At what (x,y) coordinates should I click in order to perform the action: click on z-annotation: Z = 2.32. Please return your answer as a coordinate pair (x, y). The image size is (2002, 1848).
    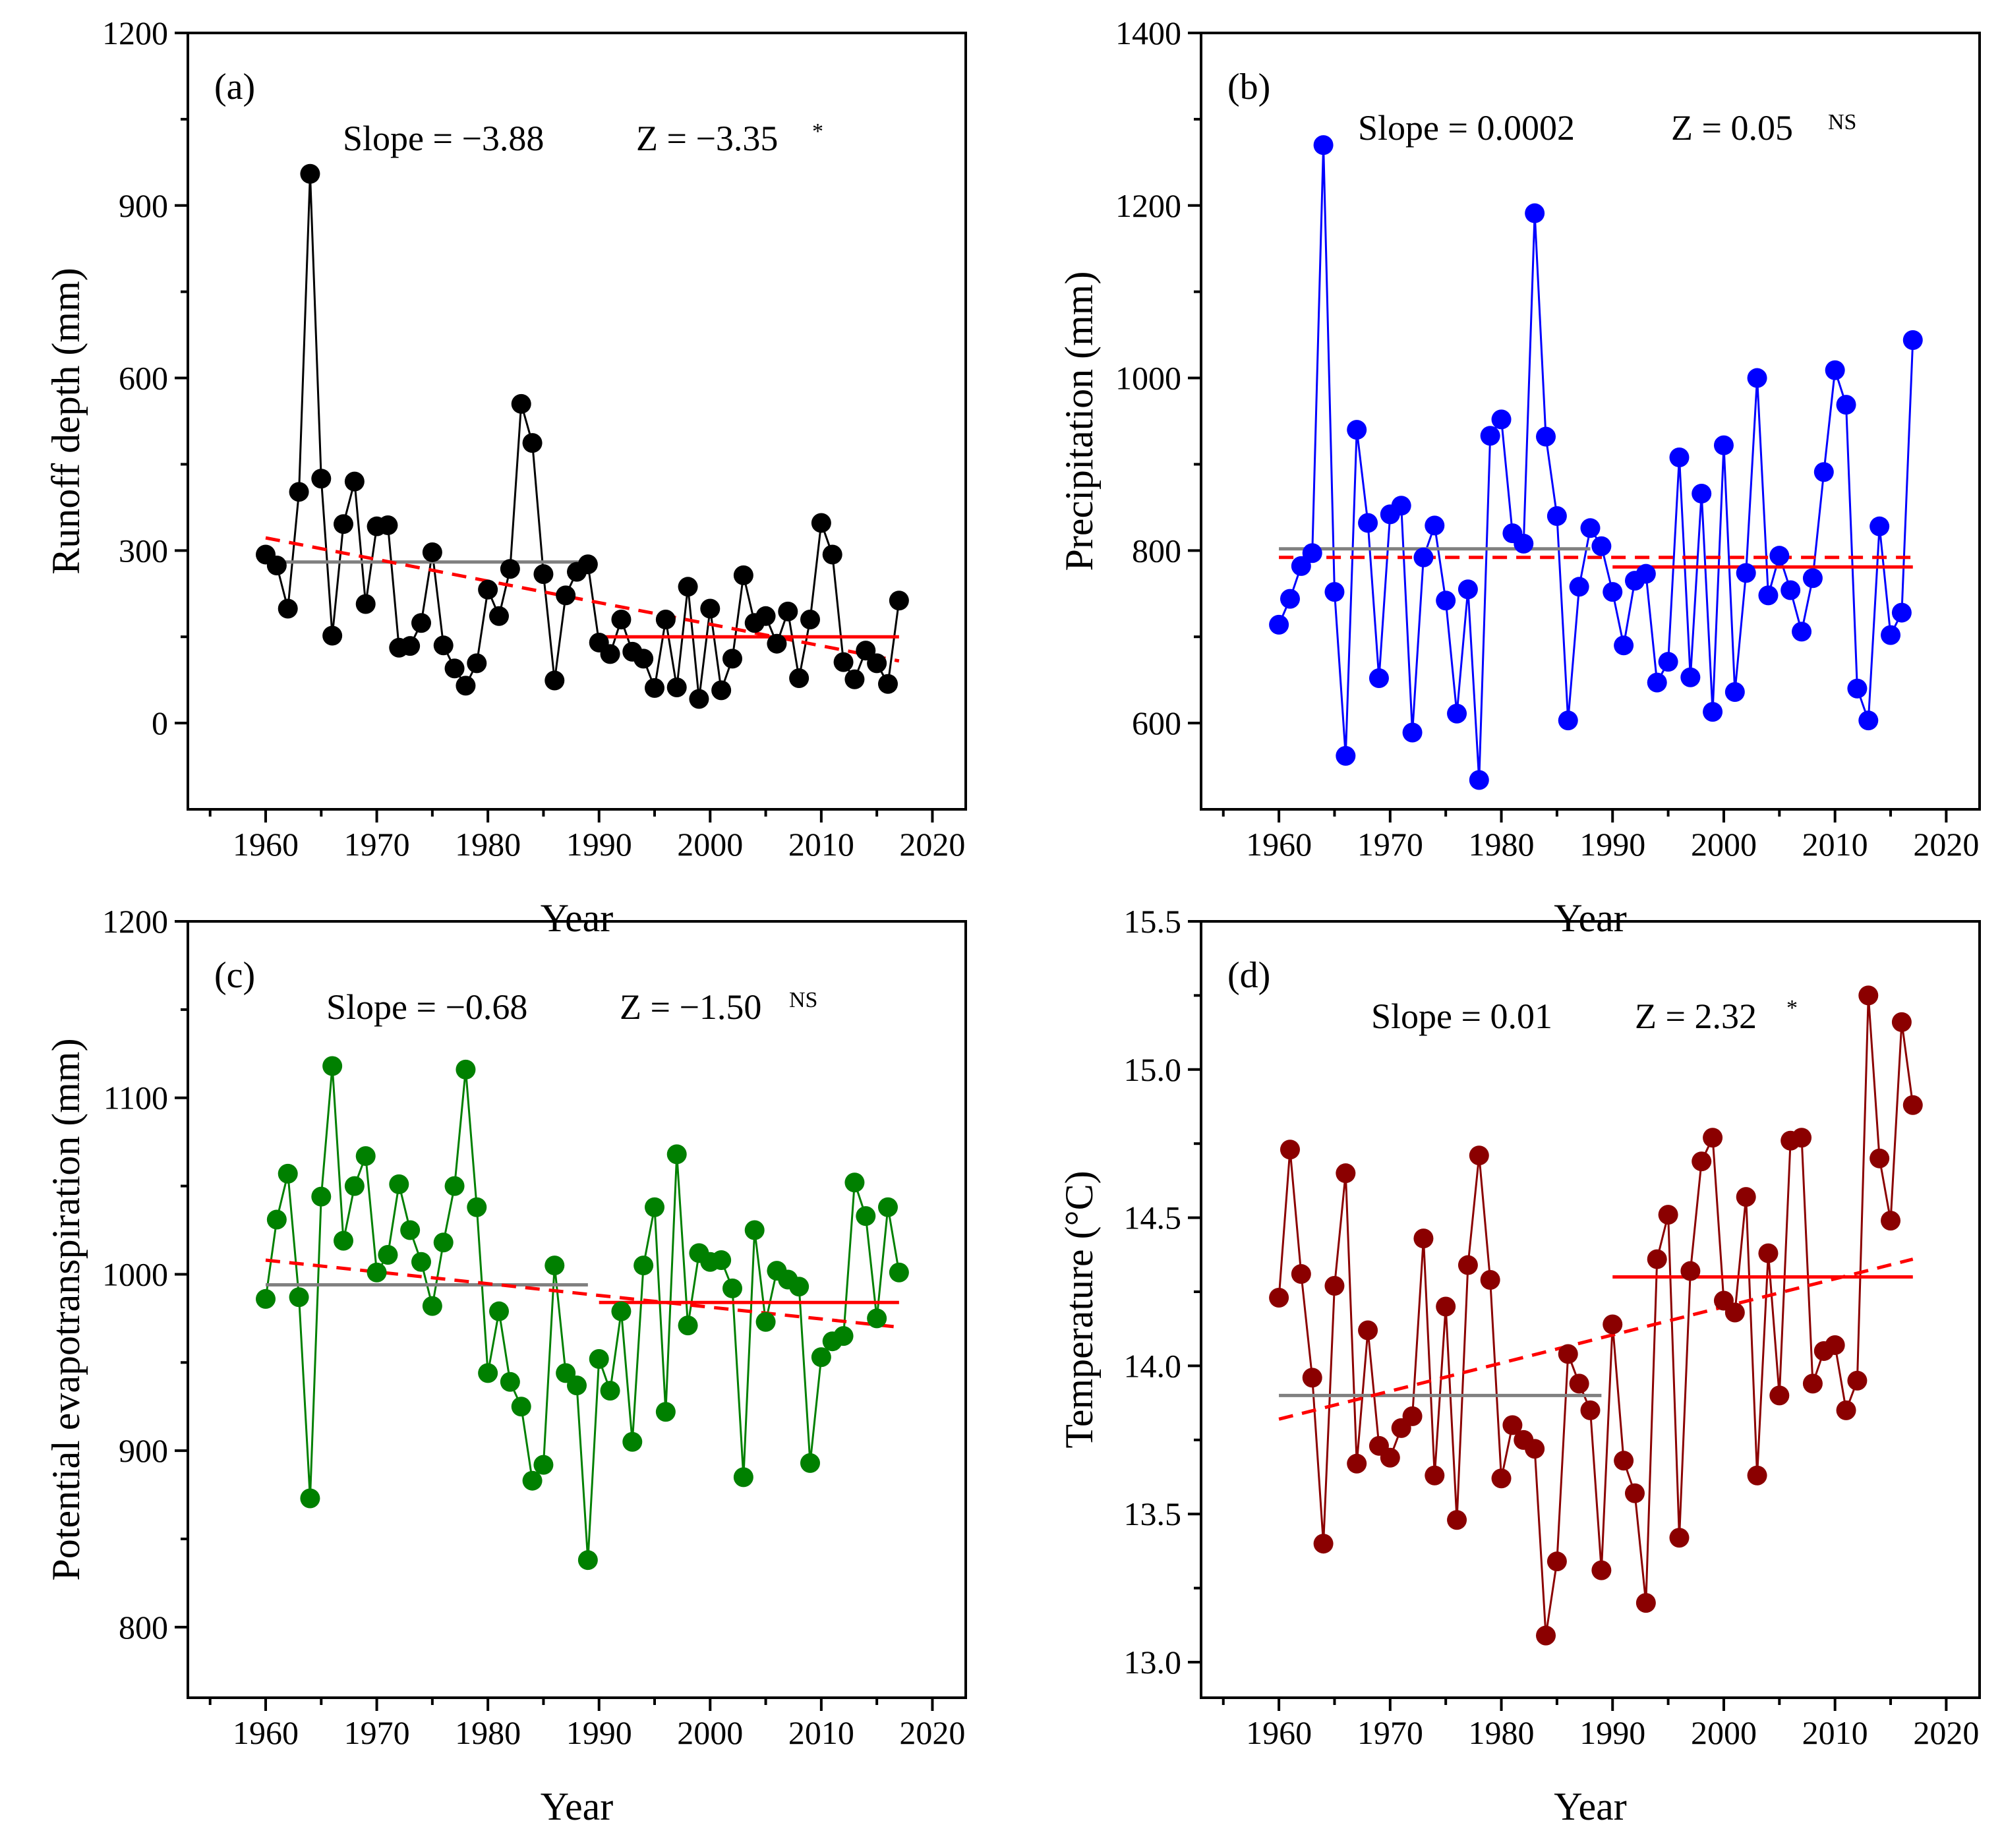
    Looking at the image, I should click on (1696, 1016).